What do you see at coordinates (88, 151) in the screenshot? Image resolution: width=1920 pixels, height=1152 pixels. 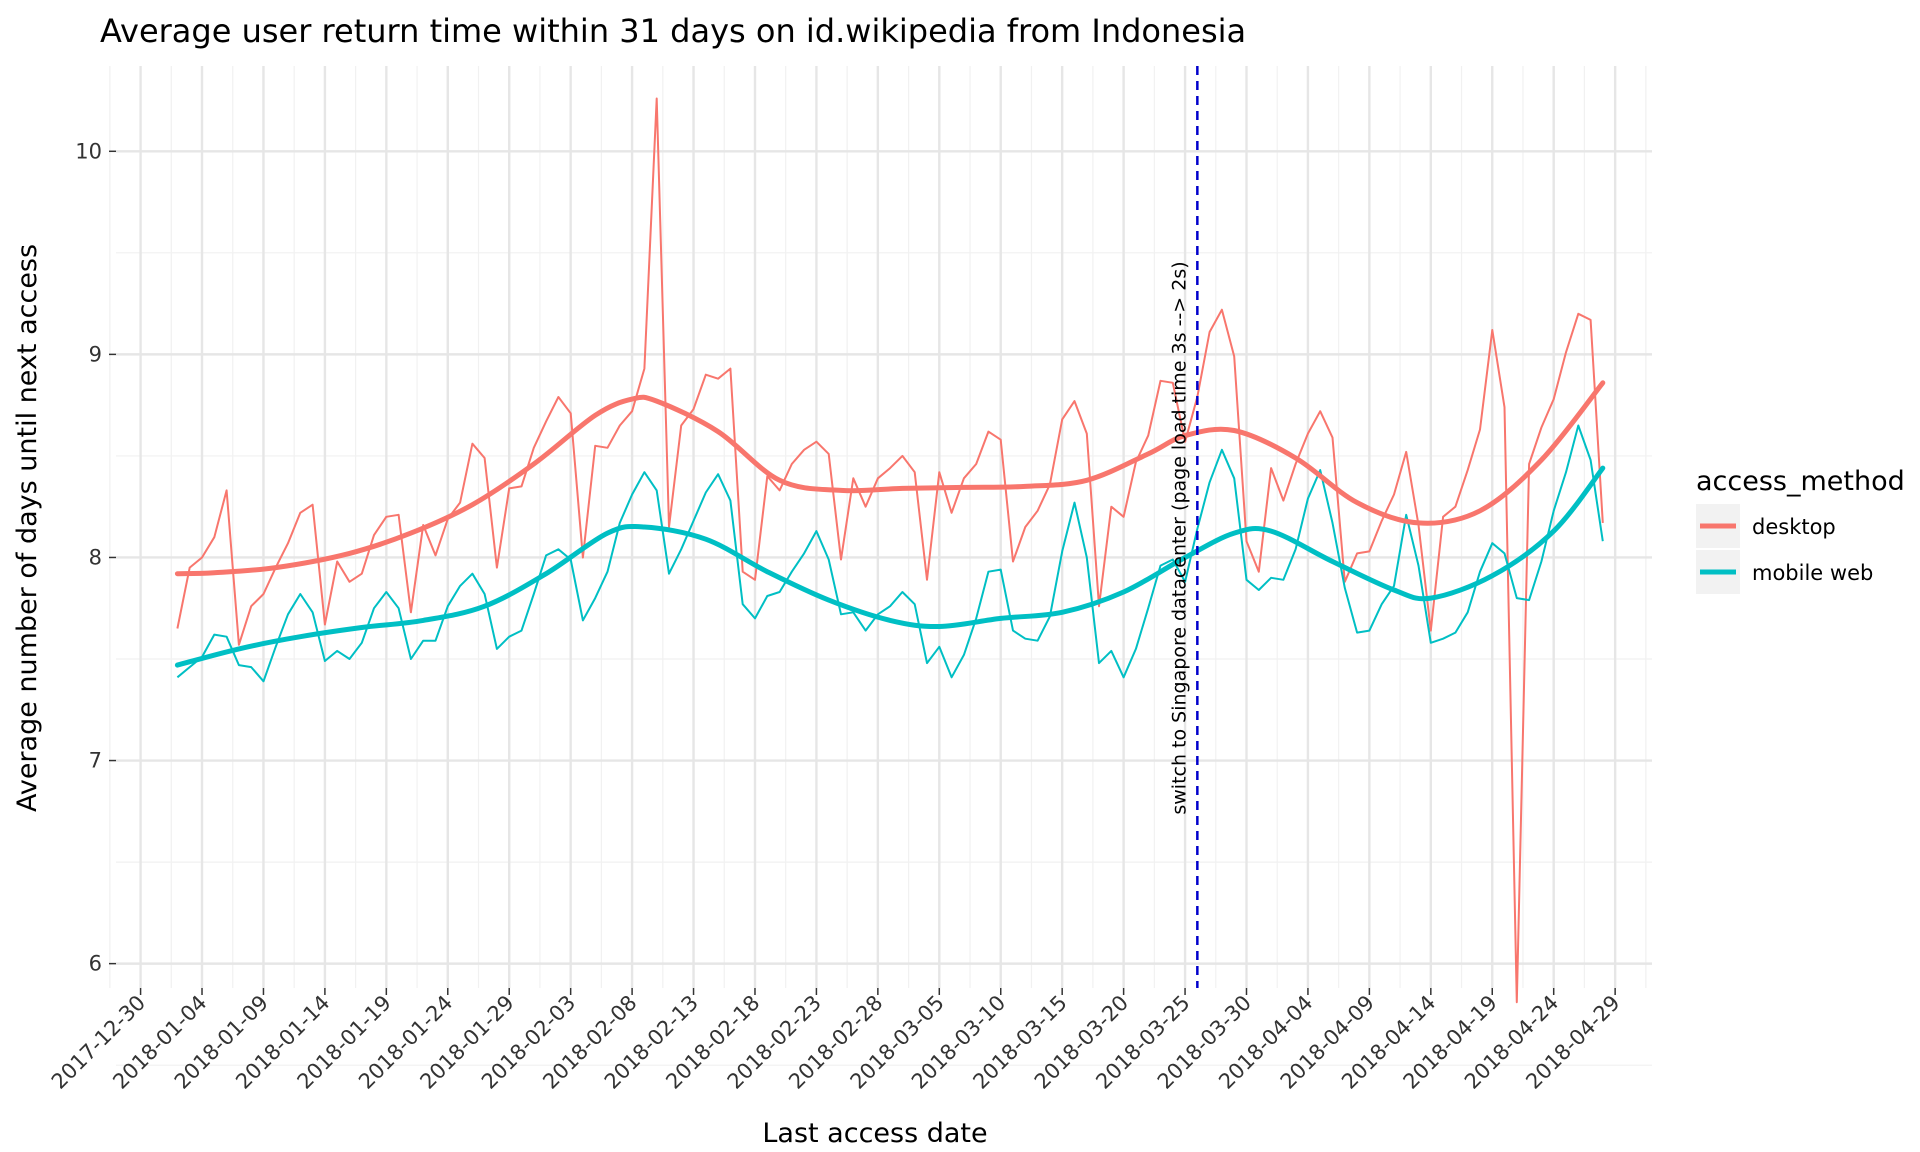 I see `y-tick-label: 10` at bounding box center [88, 151].